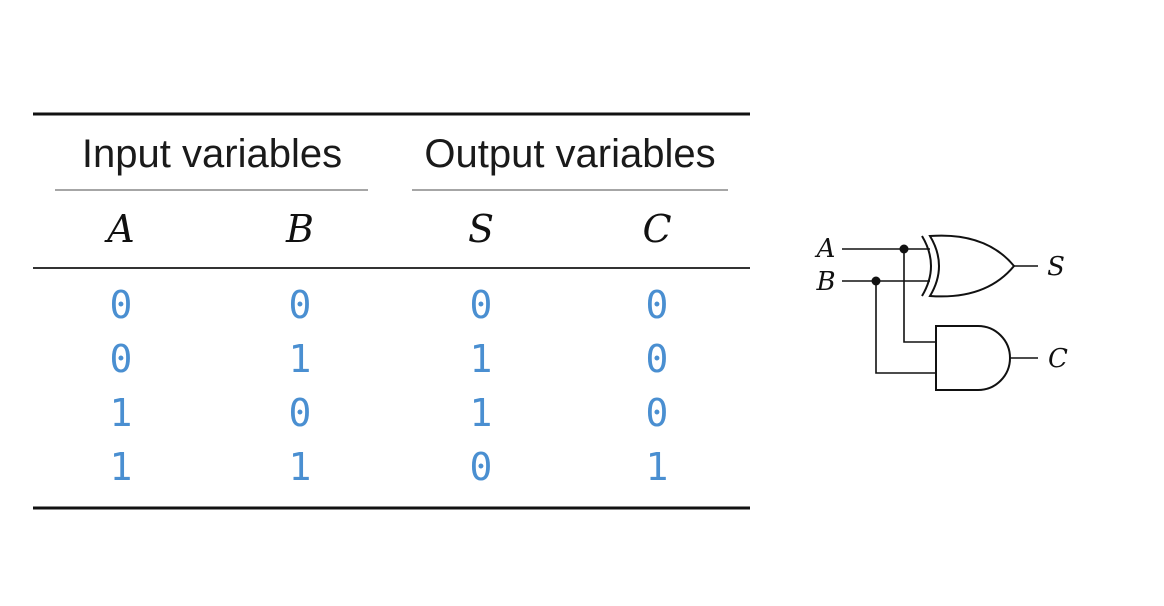  What do you see at coordinates (657, 359) in the screenshot?
I see `cell-r2-c: 0` at bounding box center [657, 359].